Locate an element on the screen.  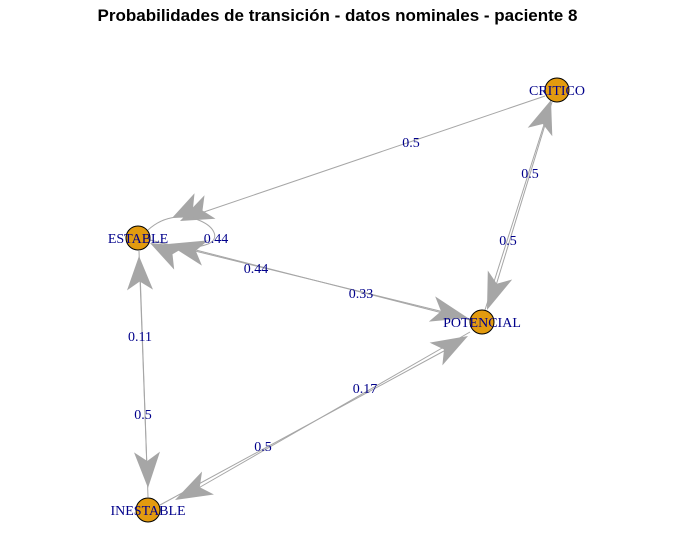
edge-potencial-estable is located at coordinates (319, 280).